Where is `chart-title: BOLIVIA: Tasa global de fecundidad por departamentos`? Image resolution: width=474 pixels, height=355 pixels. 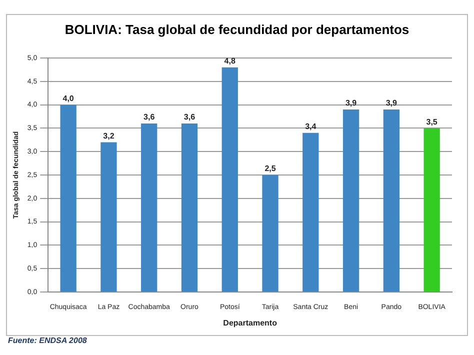 chart-title: BOLIVIA: Tasa global de fecundidad por departamentos is located at coordinates (237, 29).